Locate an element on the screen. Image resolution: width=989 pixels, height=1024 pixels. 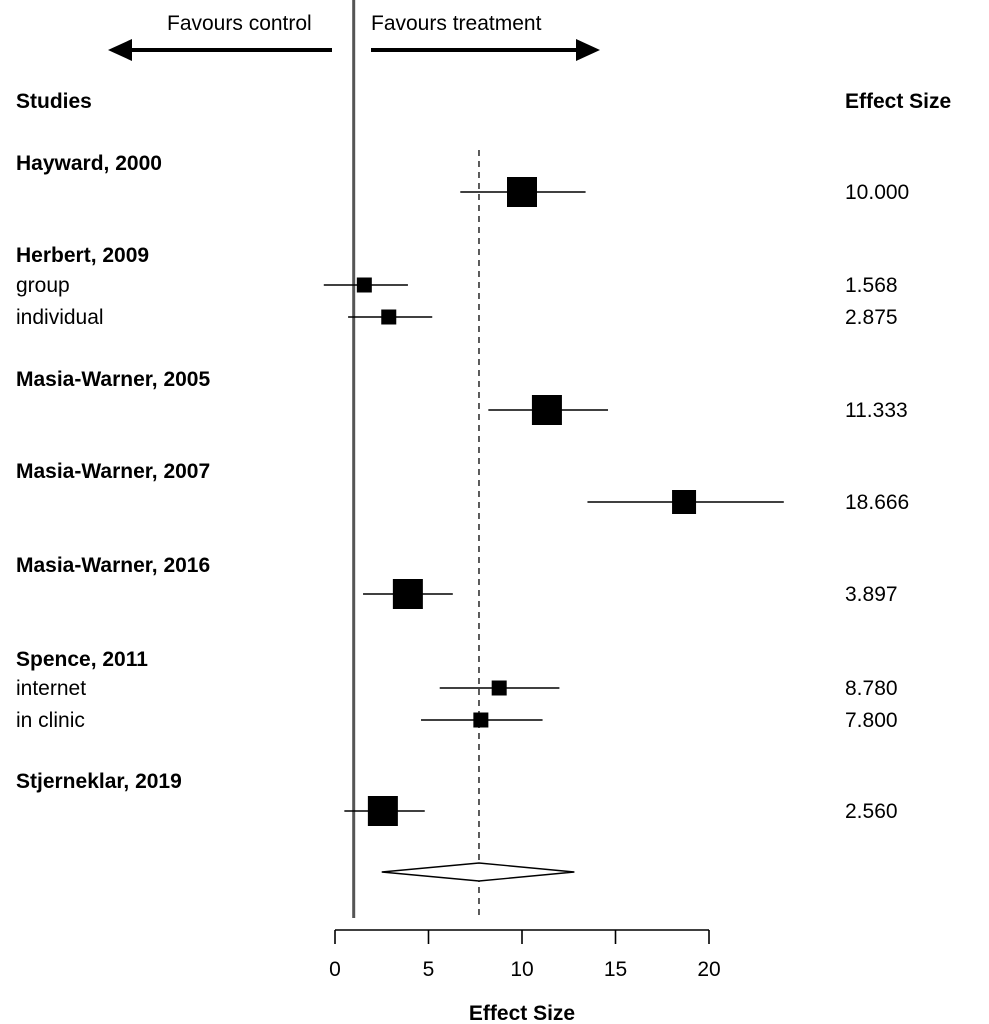
subgroup-label: internet is located at coordinates (51, 688).